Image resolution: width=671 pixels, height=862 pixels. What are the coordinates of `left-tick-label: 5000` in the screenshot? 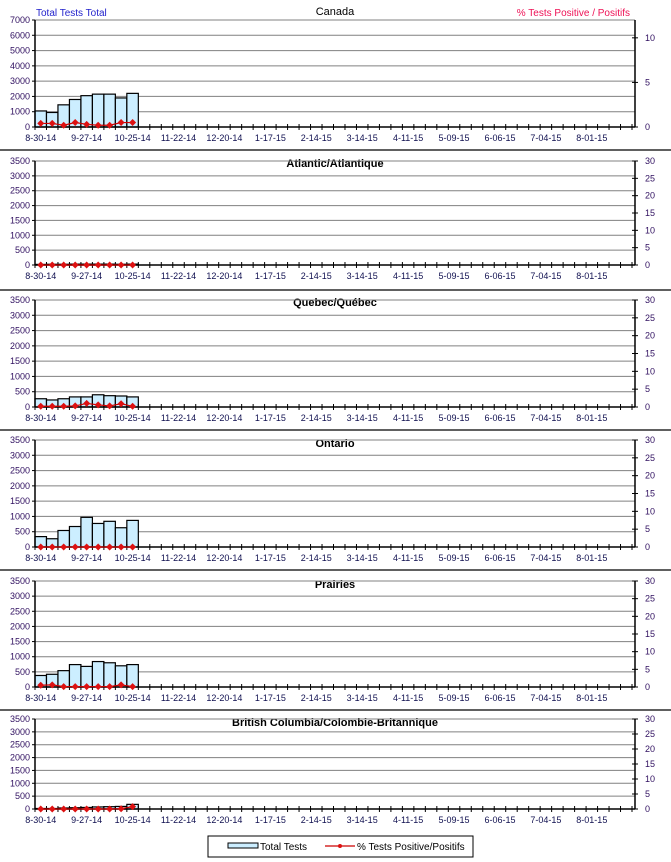 It's located at (20, 51).